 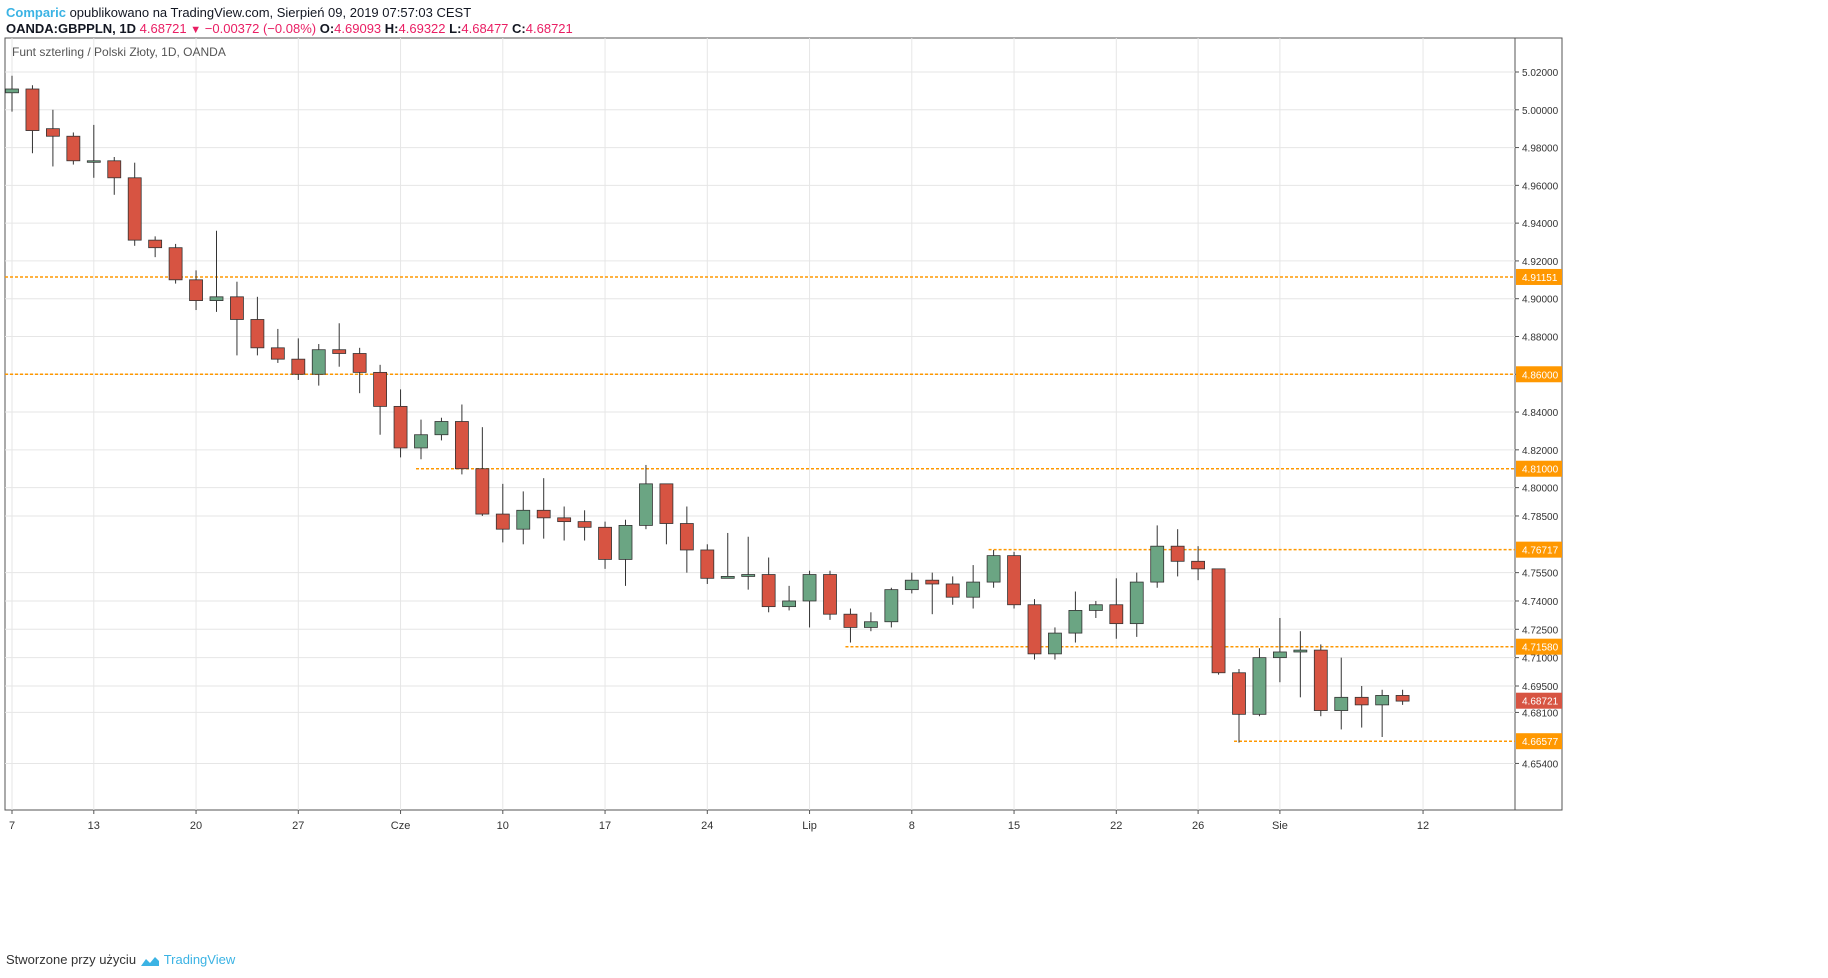 What do you see at coordinates (1540, 224) in the screenshot?
I see `price-tick-label: 4.94000` at bounding box center [1540, 224].